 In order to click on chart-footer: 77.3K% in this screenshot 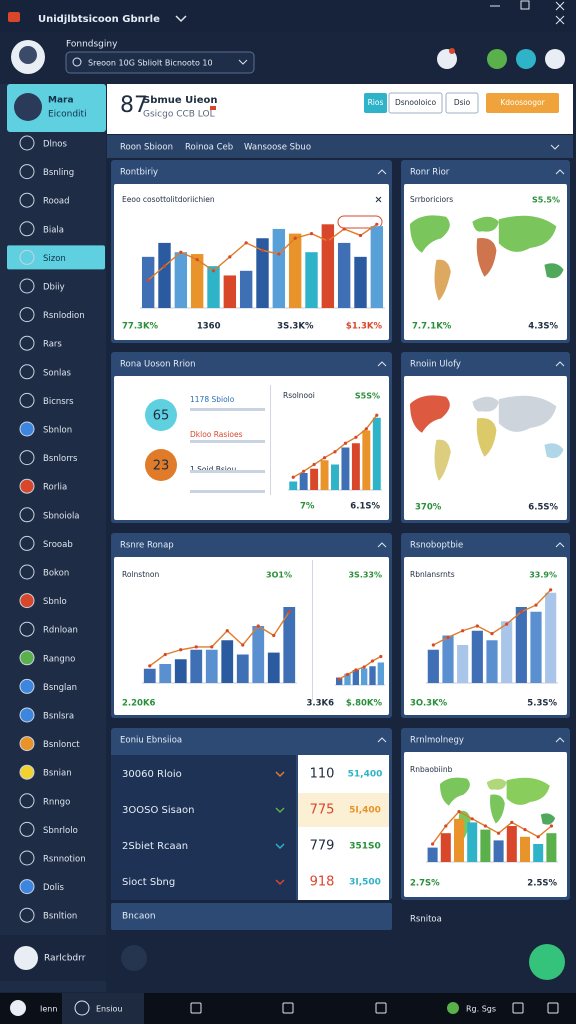, I will do `click(140, 327)`.